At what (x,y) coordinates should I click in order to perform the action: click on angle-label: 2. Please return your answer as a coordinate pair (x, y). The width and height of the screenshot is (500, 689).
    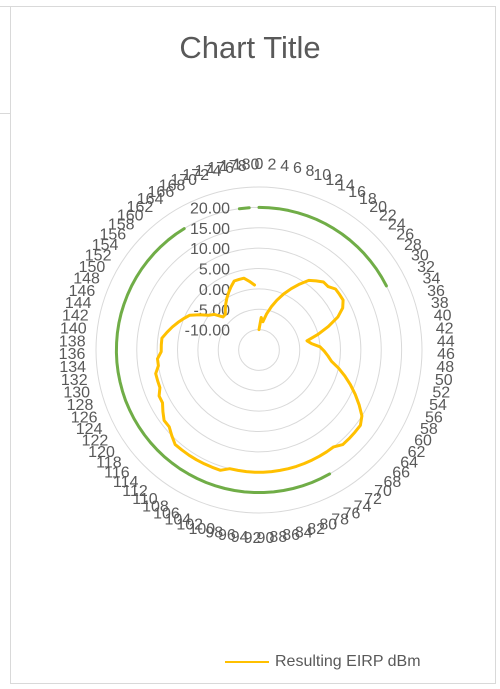
    Looking at the image, I should click on (271, 164).